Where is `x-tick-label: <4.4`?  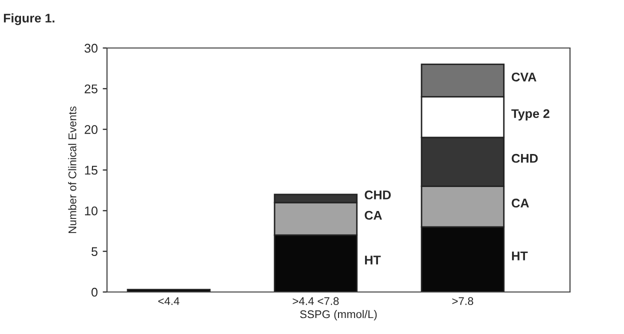
x-tick-label: <4.4 is located at coordinates (169, 301).